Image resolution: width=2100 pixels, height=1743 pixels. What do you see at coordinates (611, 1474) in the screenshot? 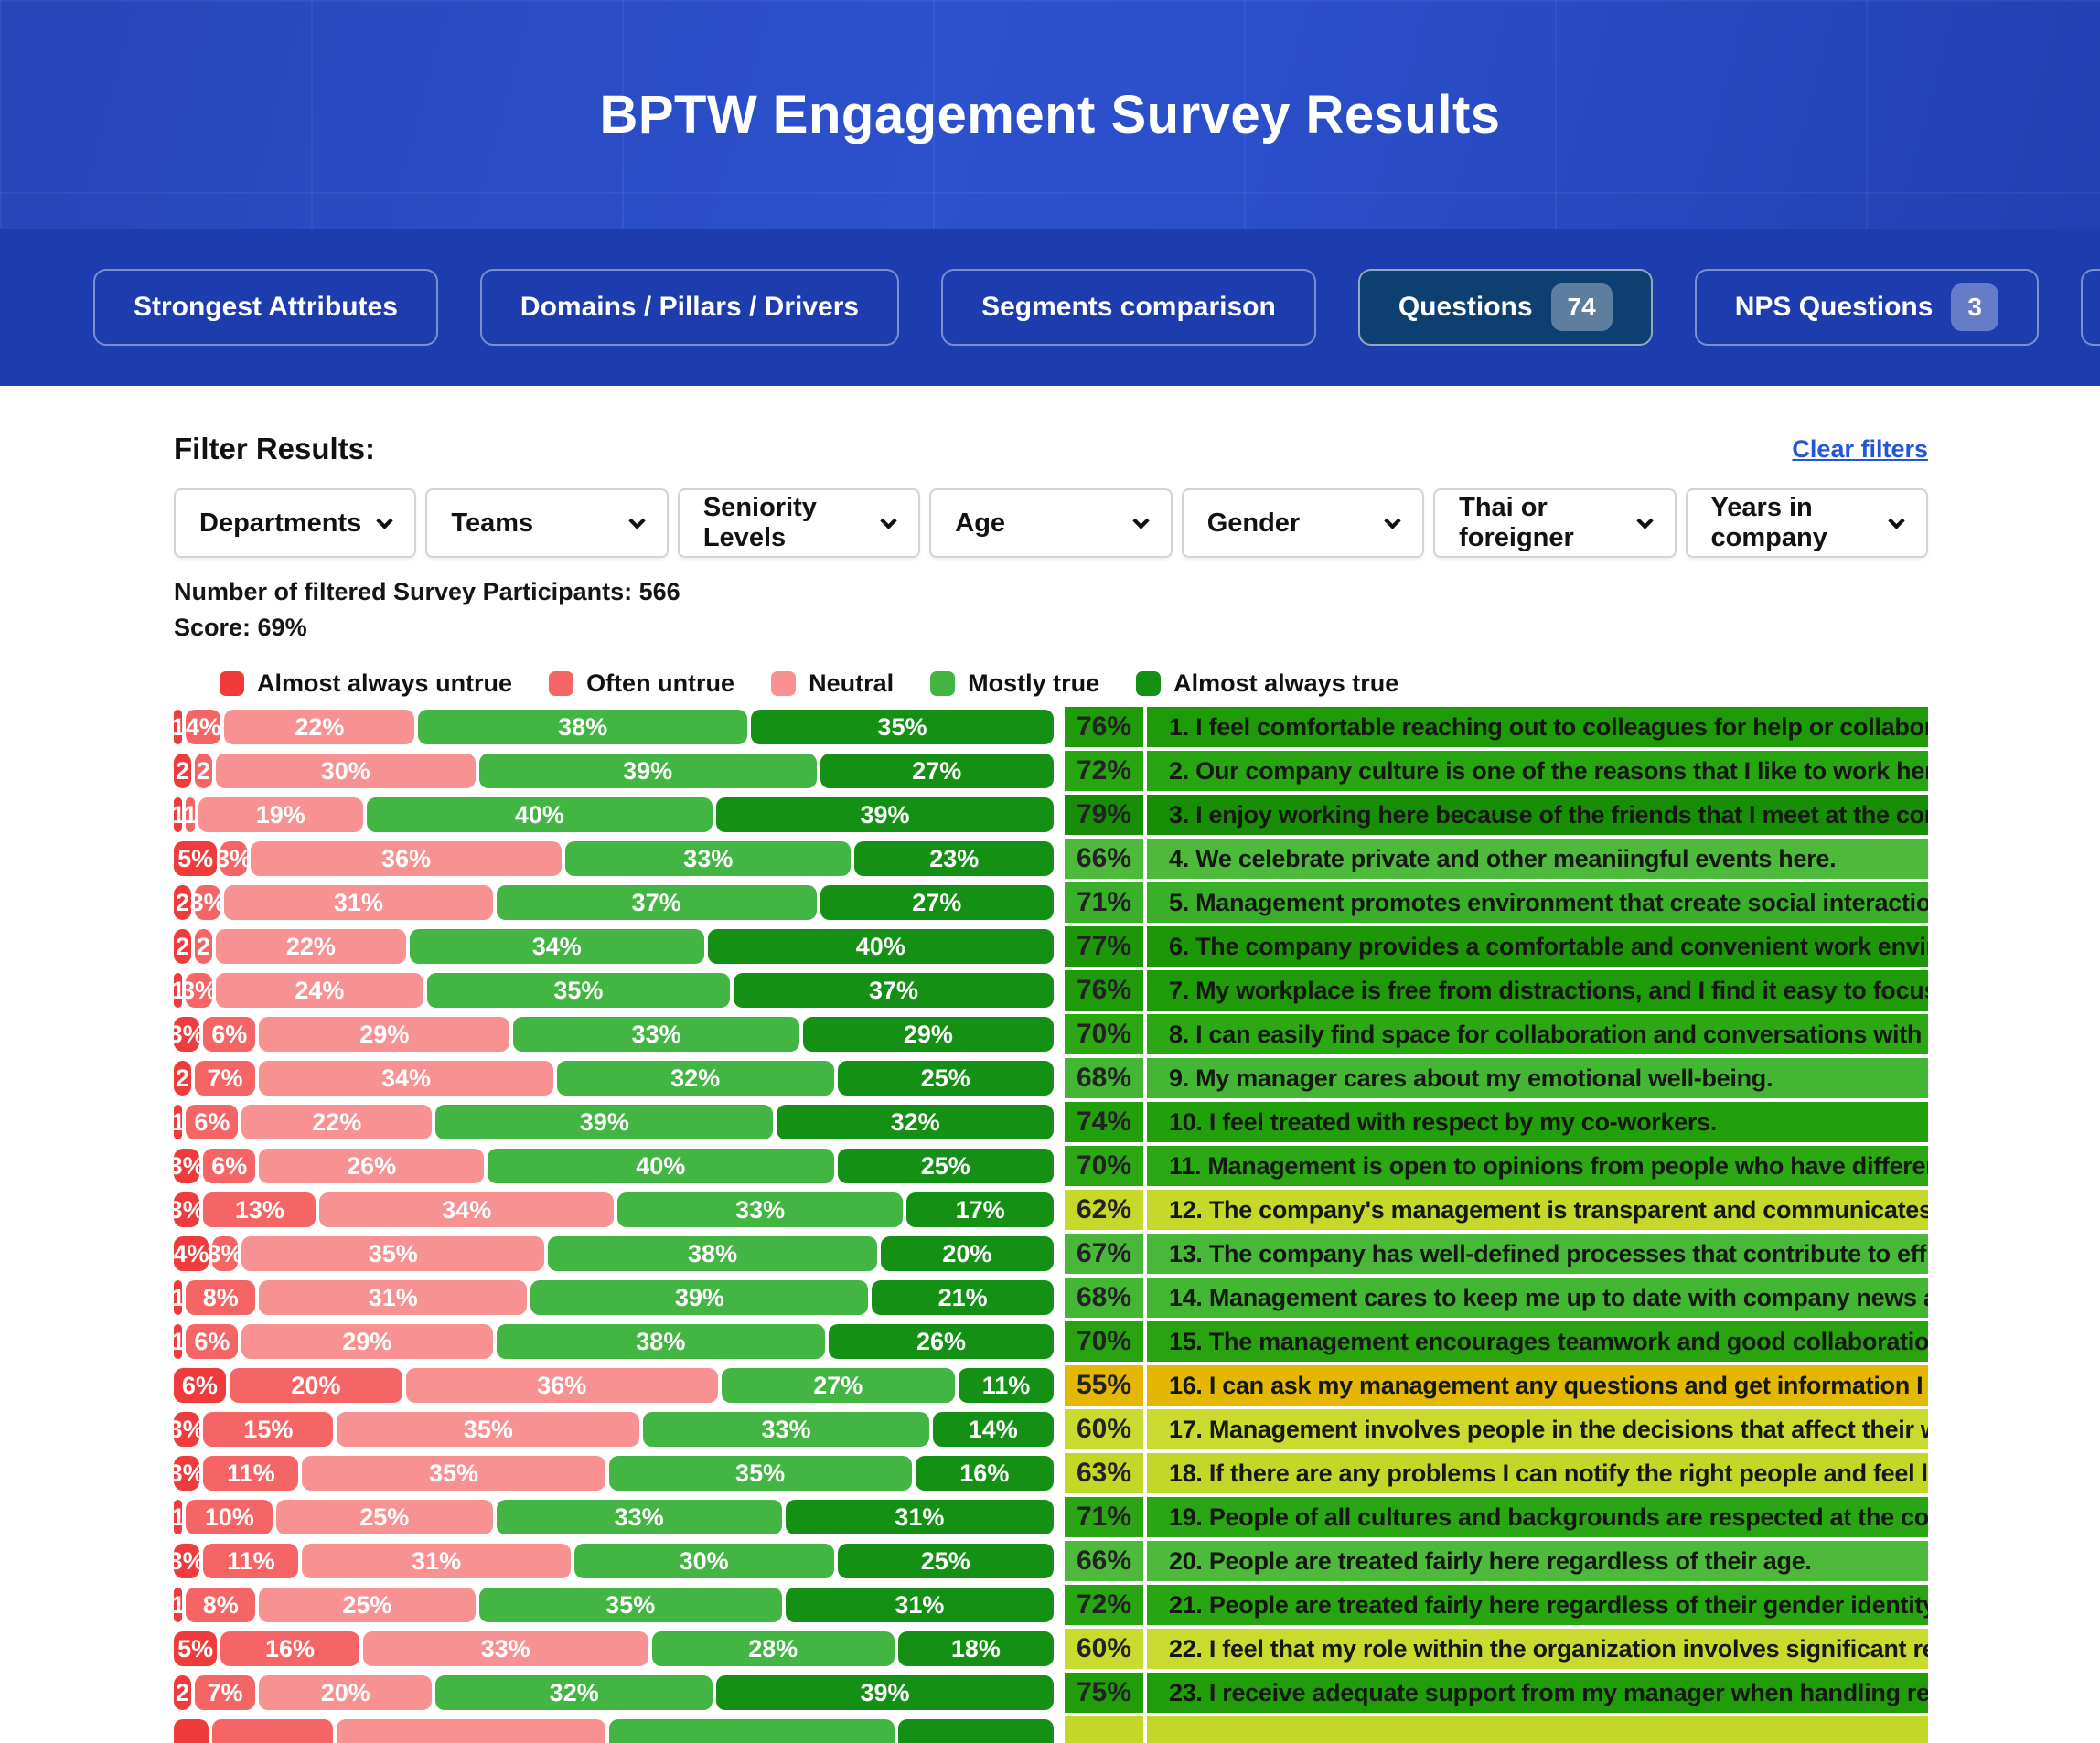
I see `stacked-bar: 3% 11% 35% 35% 16%` at bounding box center [611, 1474].